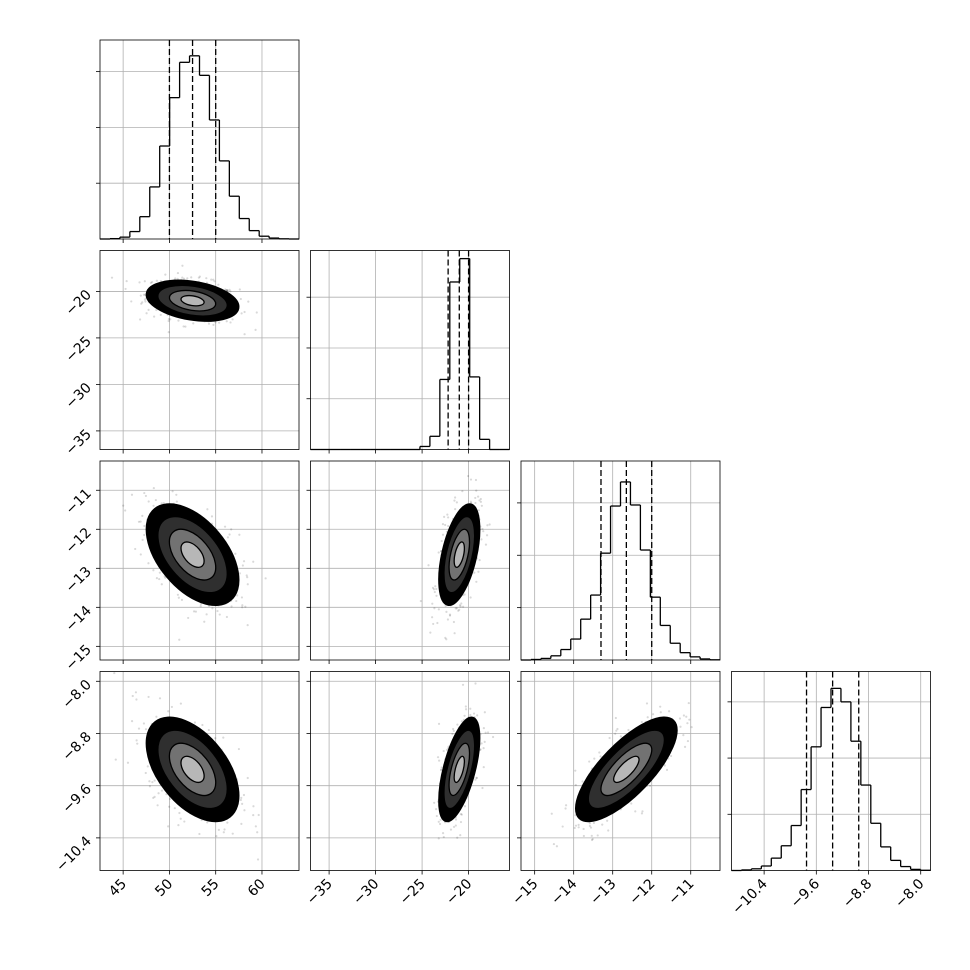 The width and height of the screenshot is (970, 970). I want to click on x-tick-label: −14, so click(564, 892).